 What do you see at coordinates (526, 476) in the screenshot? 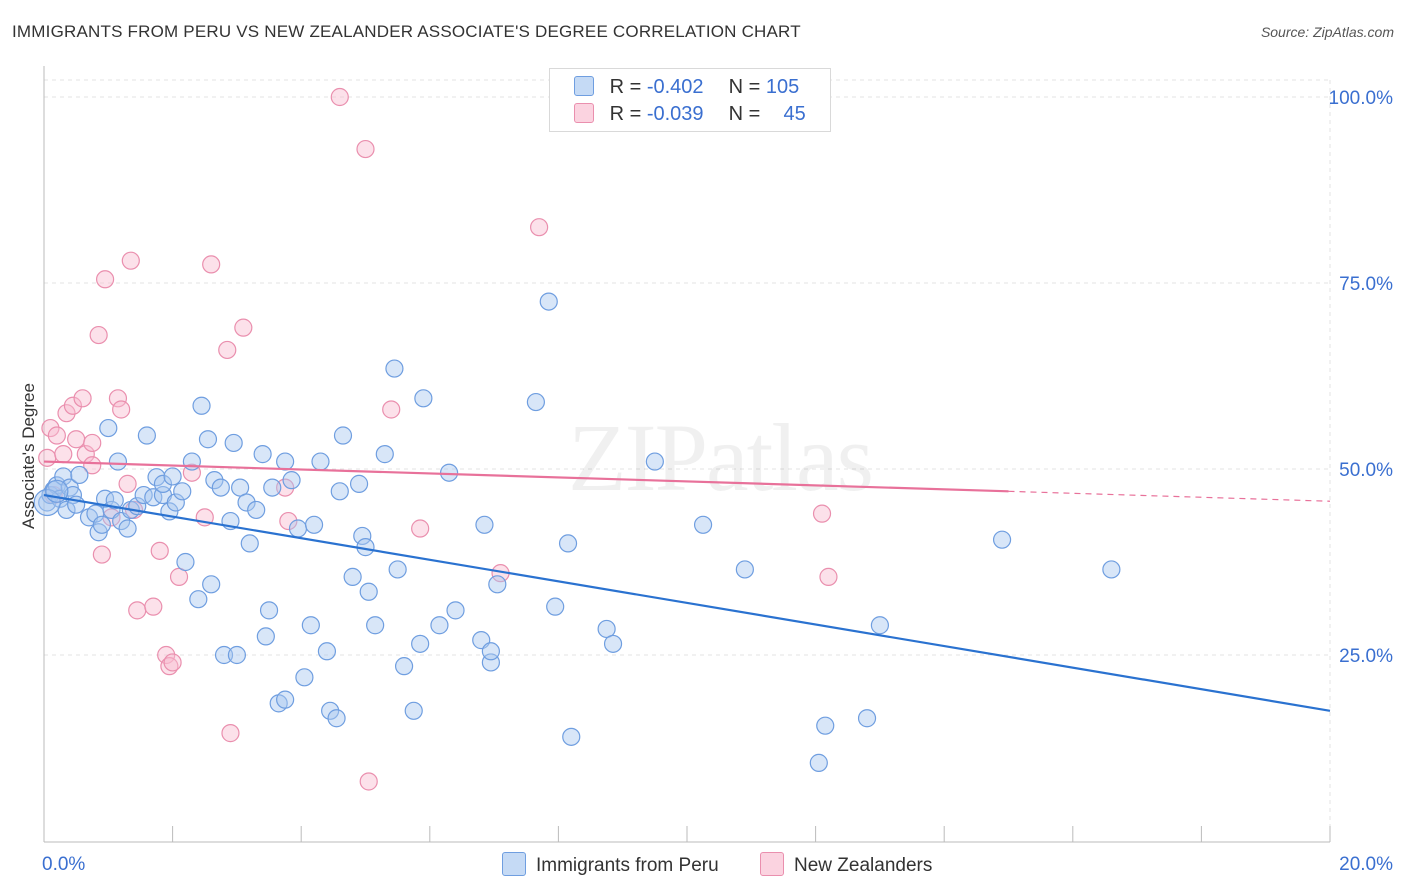
I see `nz-trend-line` at bounding box center [526, 476].